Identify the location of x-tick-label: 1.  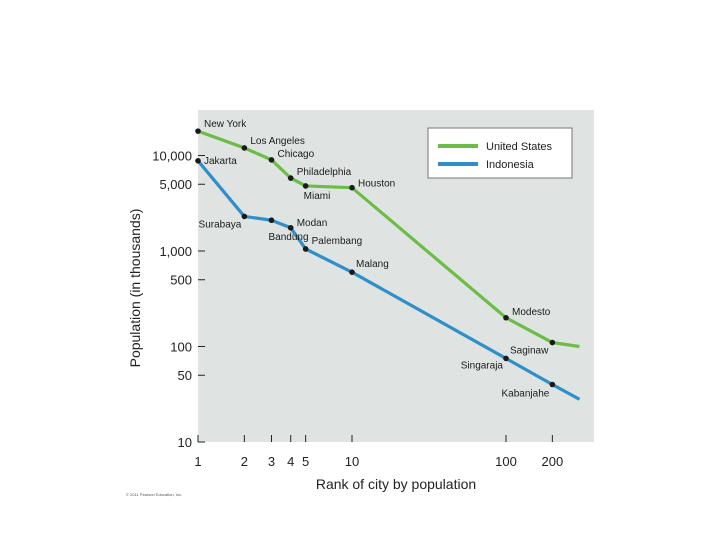
(197, 461).